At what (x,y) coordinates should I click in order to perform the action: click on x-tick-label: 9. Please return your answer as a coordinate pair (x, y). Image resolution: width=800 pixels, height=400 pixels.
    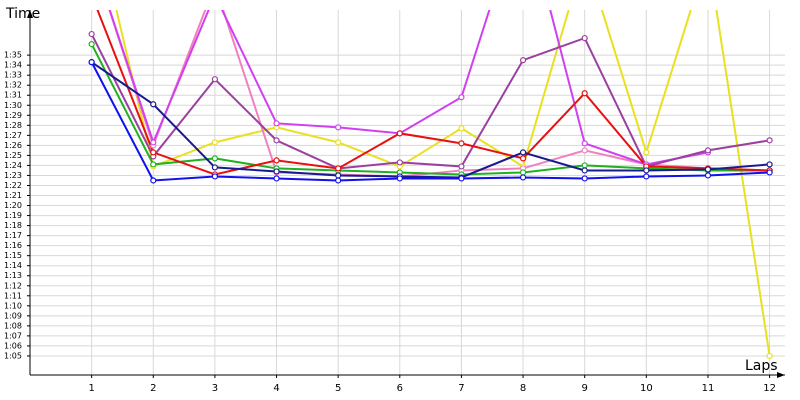
    Looking at the image, I should click on (585, 388).